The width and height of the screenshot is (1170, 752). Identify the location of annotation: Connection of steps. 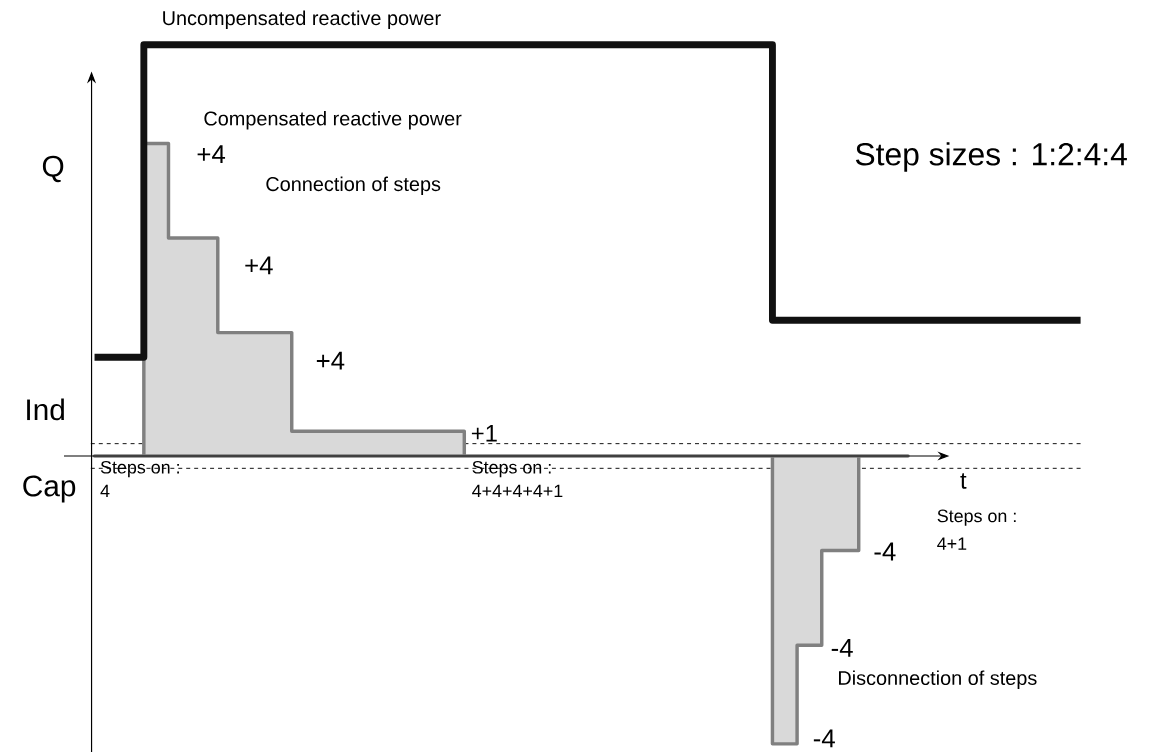
(353, 185).